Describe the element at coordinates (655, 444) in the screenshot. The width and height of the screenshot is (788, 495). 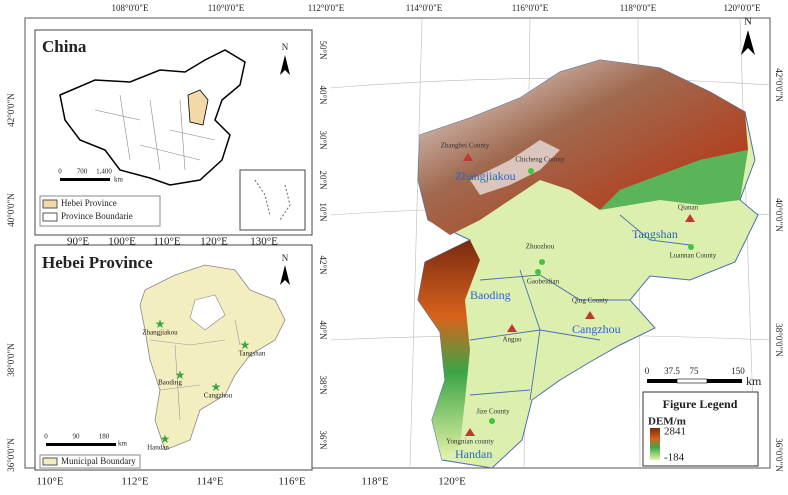
I see `dem-ramp` at that location.